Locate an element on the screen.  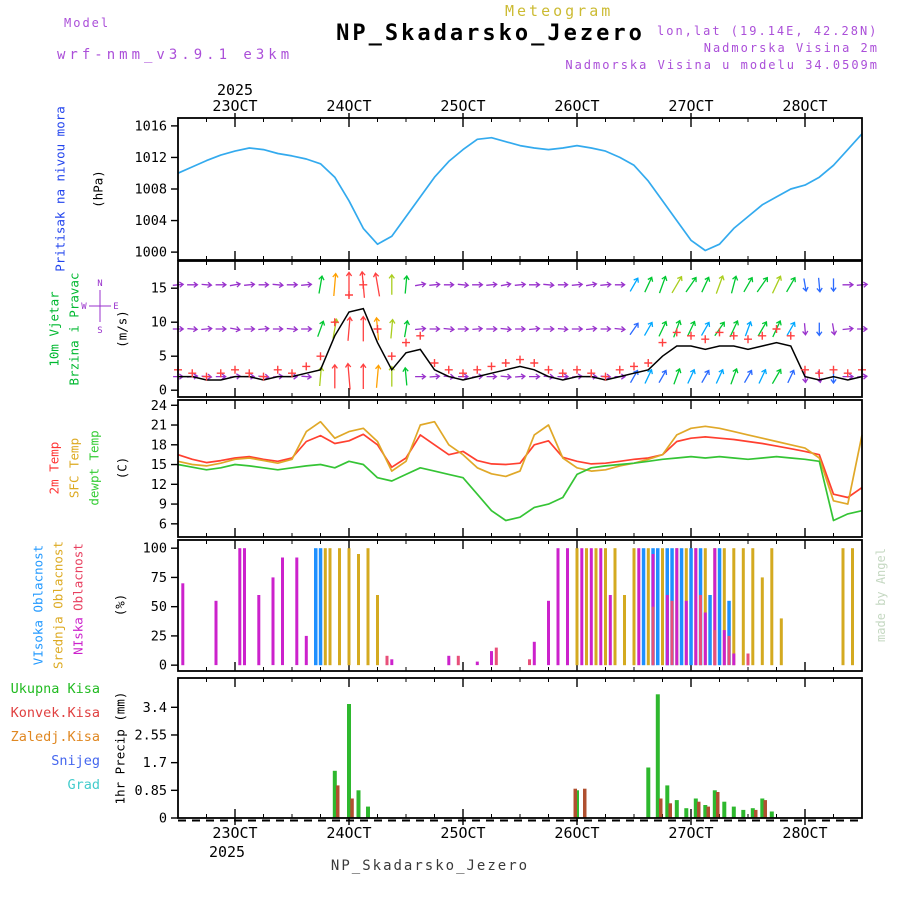
temp-2m-label: 2m Temp is located at coordinates (54, 468).